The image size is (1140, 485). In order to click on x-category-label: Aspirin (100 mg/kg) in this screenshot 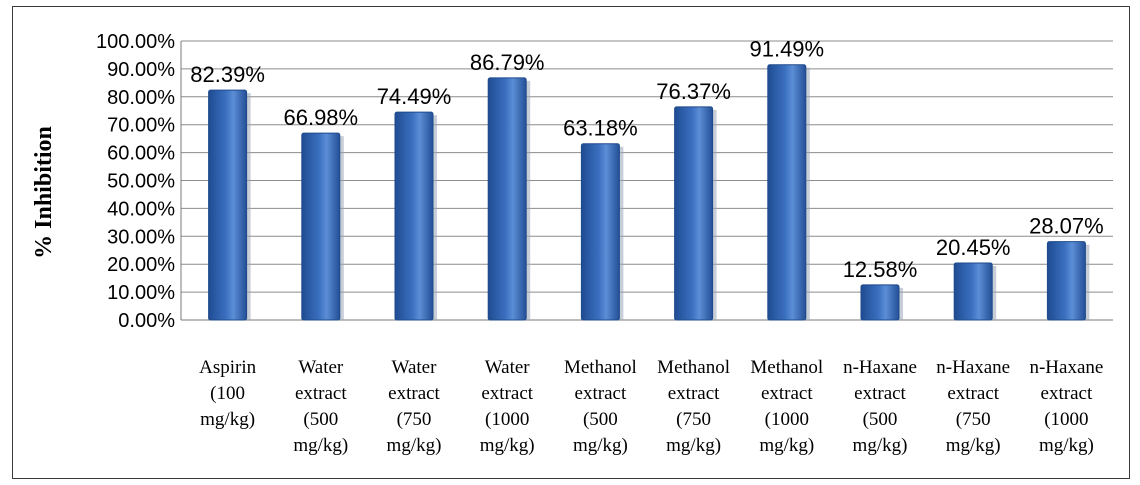, I will do `click(228, 393)`.